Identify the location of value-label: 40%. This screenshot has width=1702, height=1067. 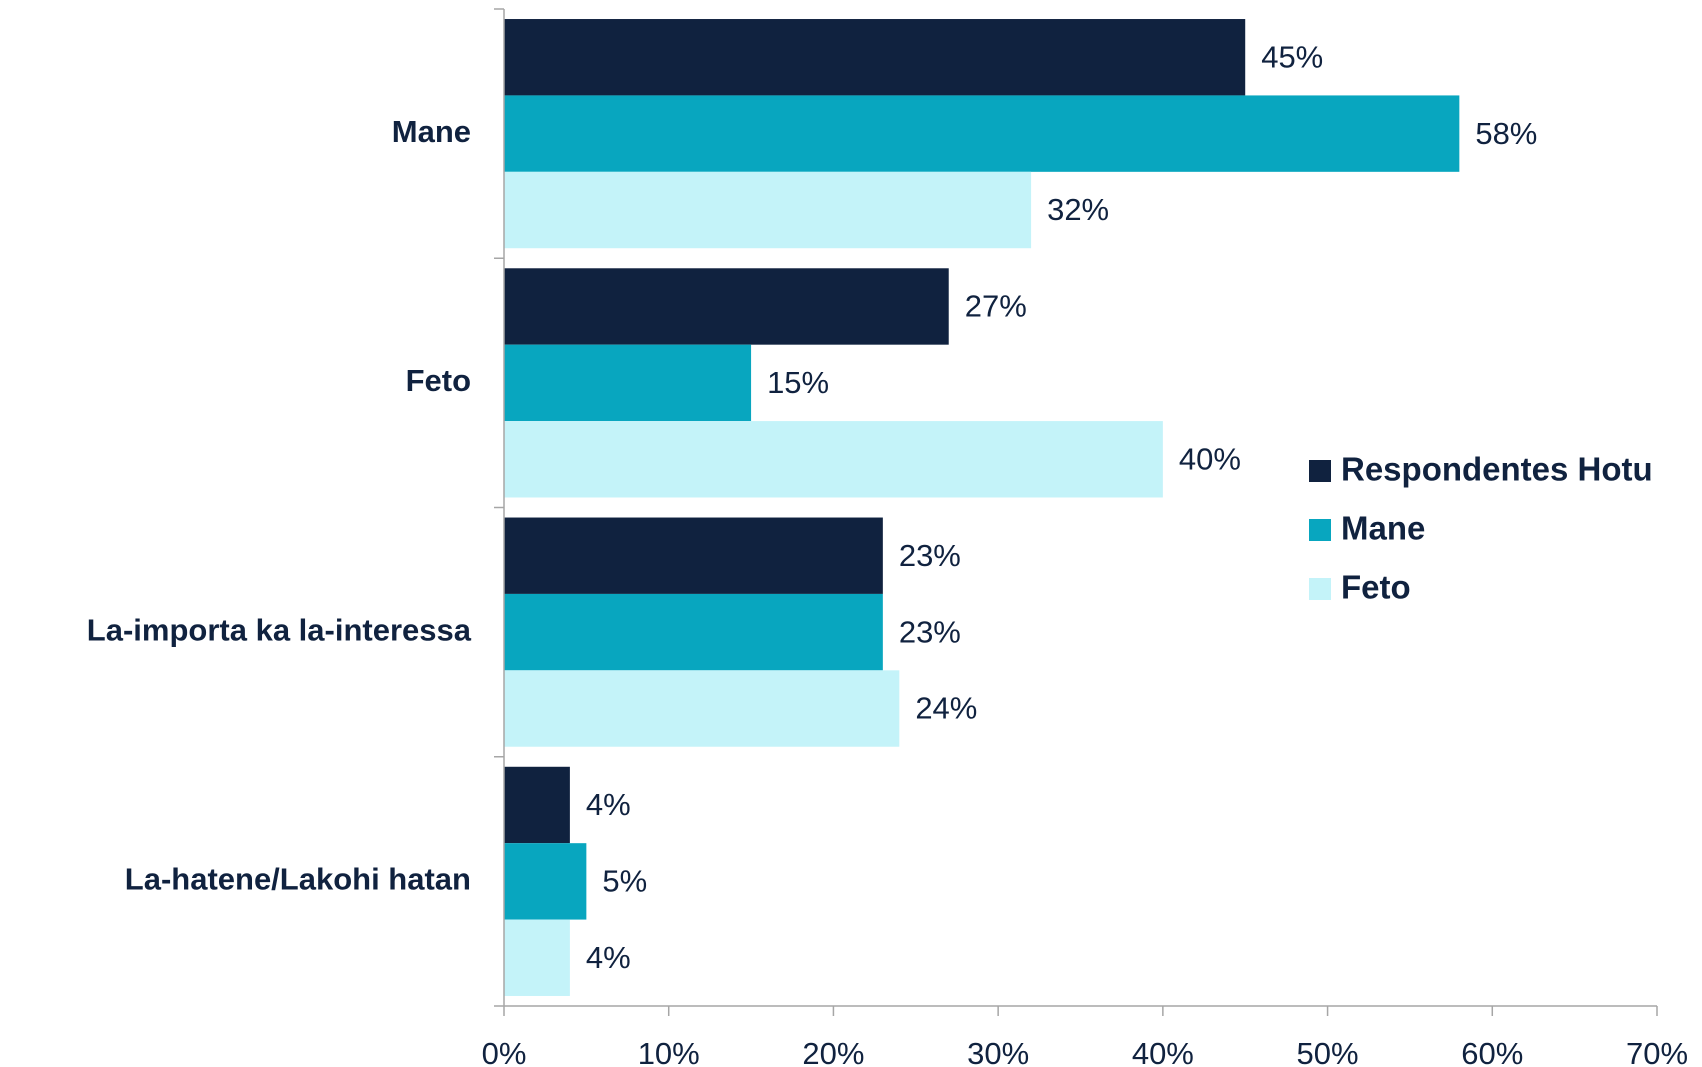
(1210, 458).